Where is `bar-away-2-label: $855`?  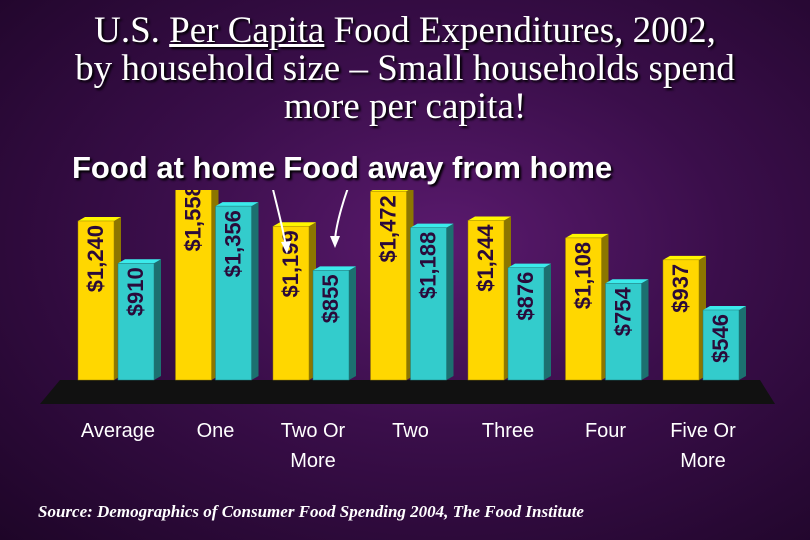 bar-away-2-label: $855 is located at coordinates (330, 298).